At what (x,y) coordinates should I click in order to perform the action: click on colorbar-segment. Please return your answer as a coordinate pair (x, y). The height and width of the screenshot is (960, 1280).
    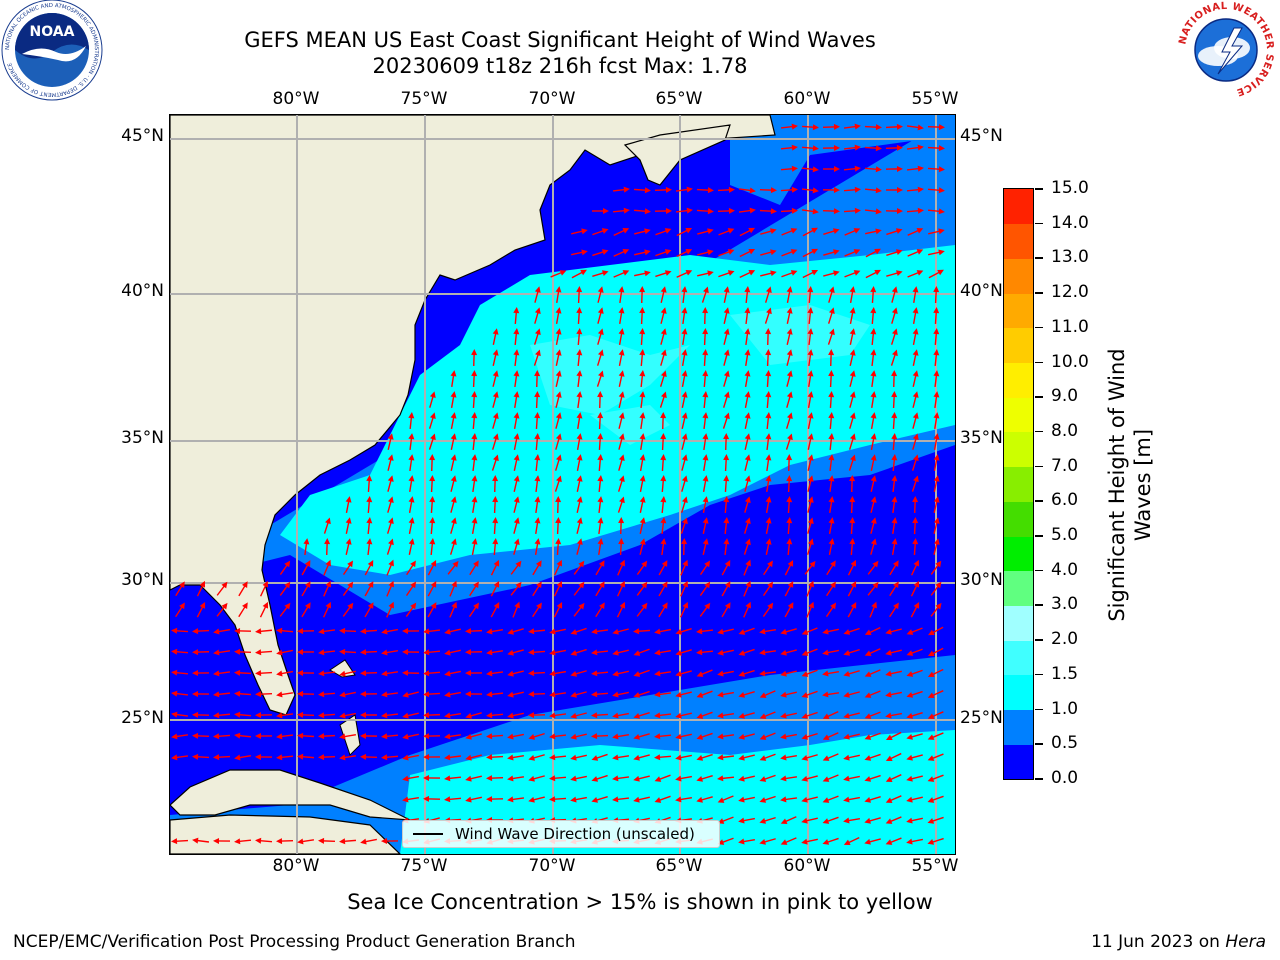
    Looking at the image, I should click on (1018, 276).